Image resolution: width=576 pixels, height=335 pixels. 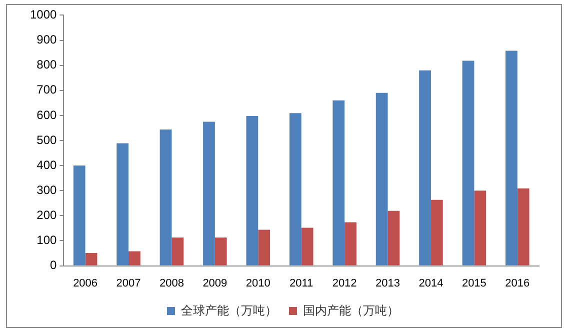 I want to click on y-tick-label: 0, so click(x=54, y=265).